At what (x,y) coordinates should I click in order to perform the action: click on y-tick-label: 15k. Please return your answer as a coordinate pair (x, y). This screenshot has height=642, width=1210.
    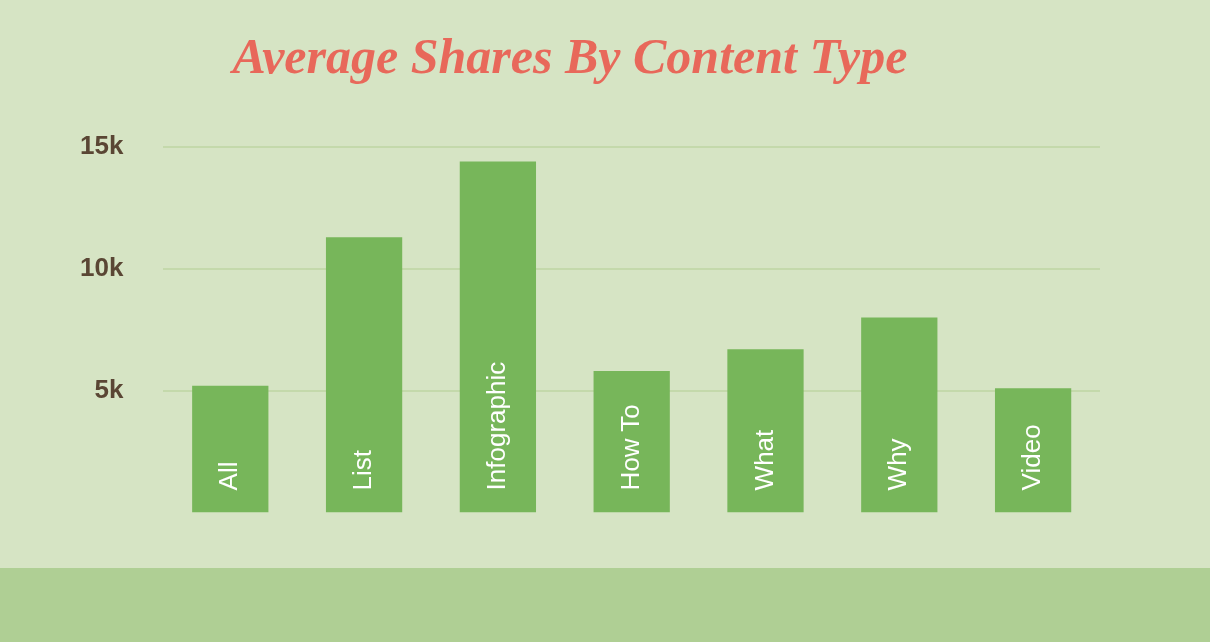
    Looking at the image, I should click on (101, 145).